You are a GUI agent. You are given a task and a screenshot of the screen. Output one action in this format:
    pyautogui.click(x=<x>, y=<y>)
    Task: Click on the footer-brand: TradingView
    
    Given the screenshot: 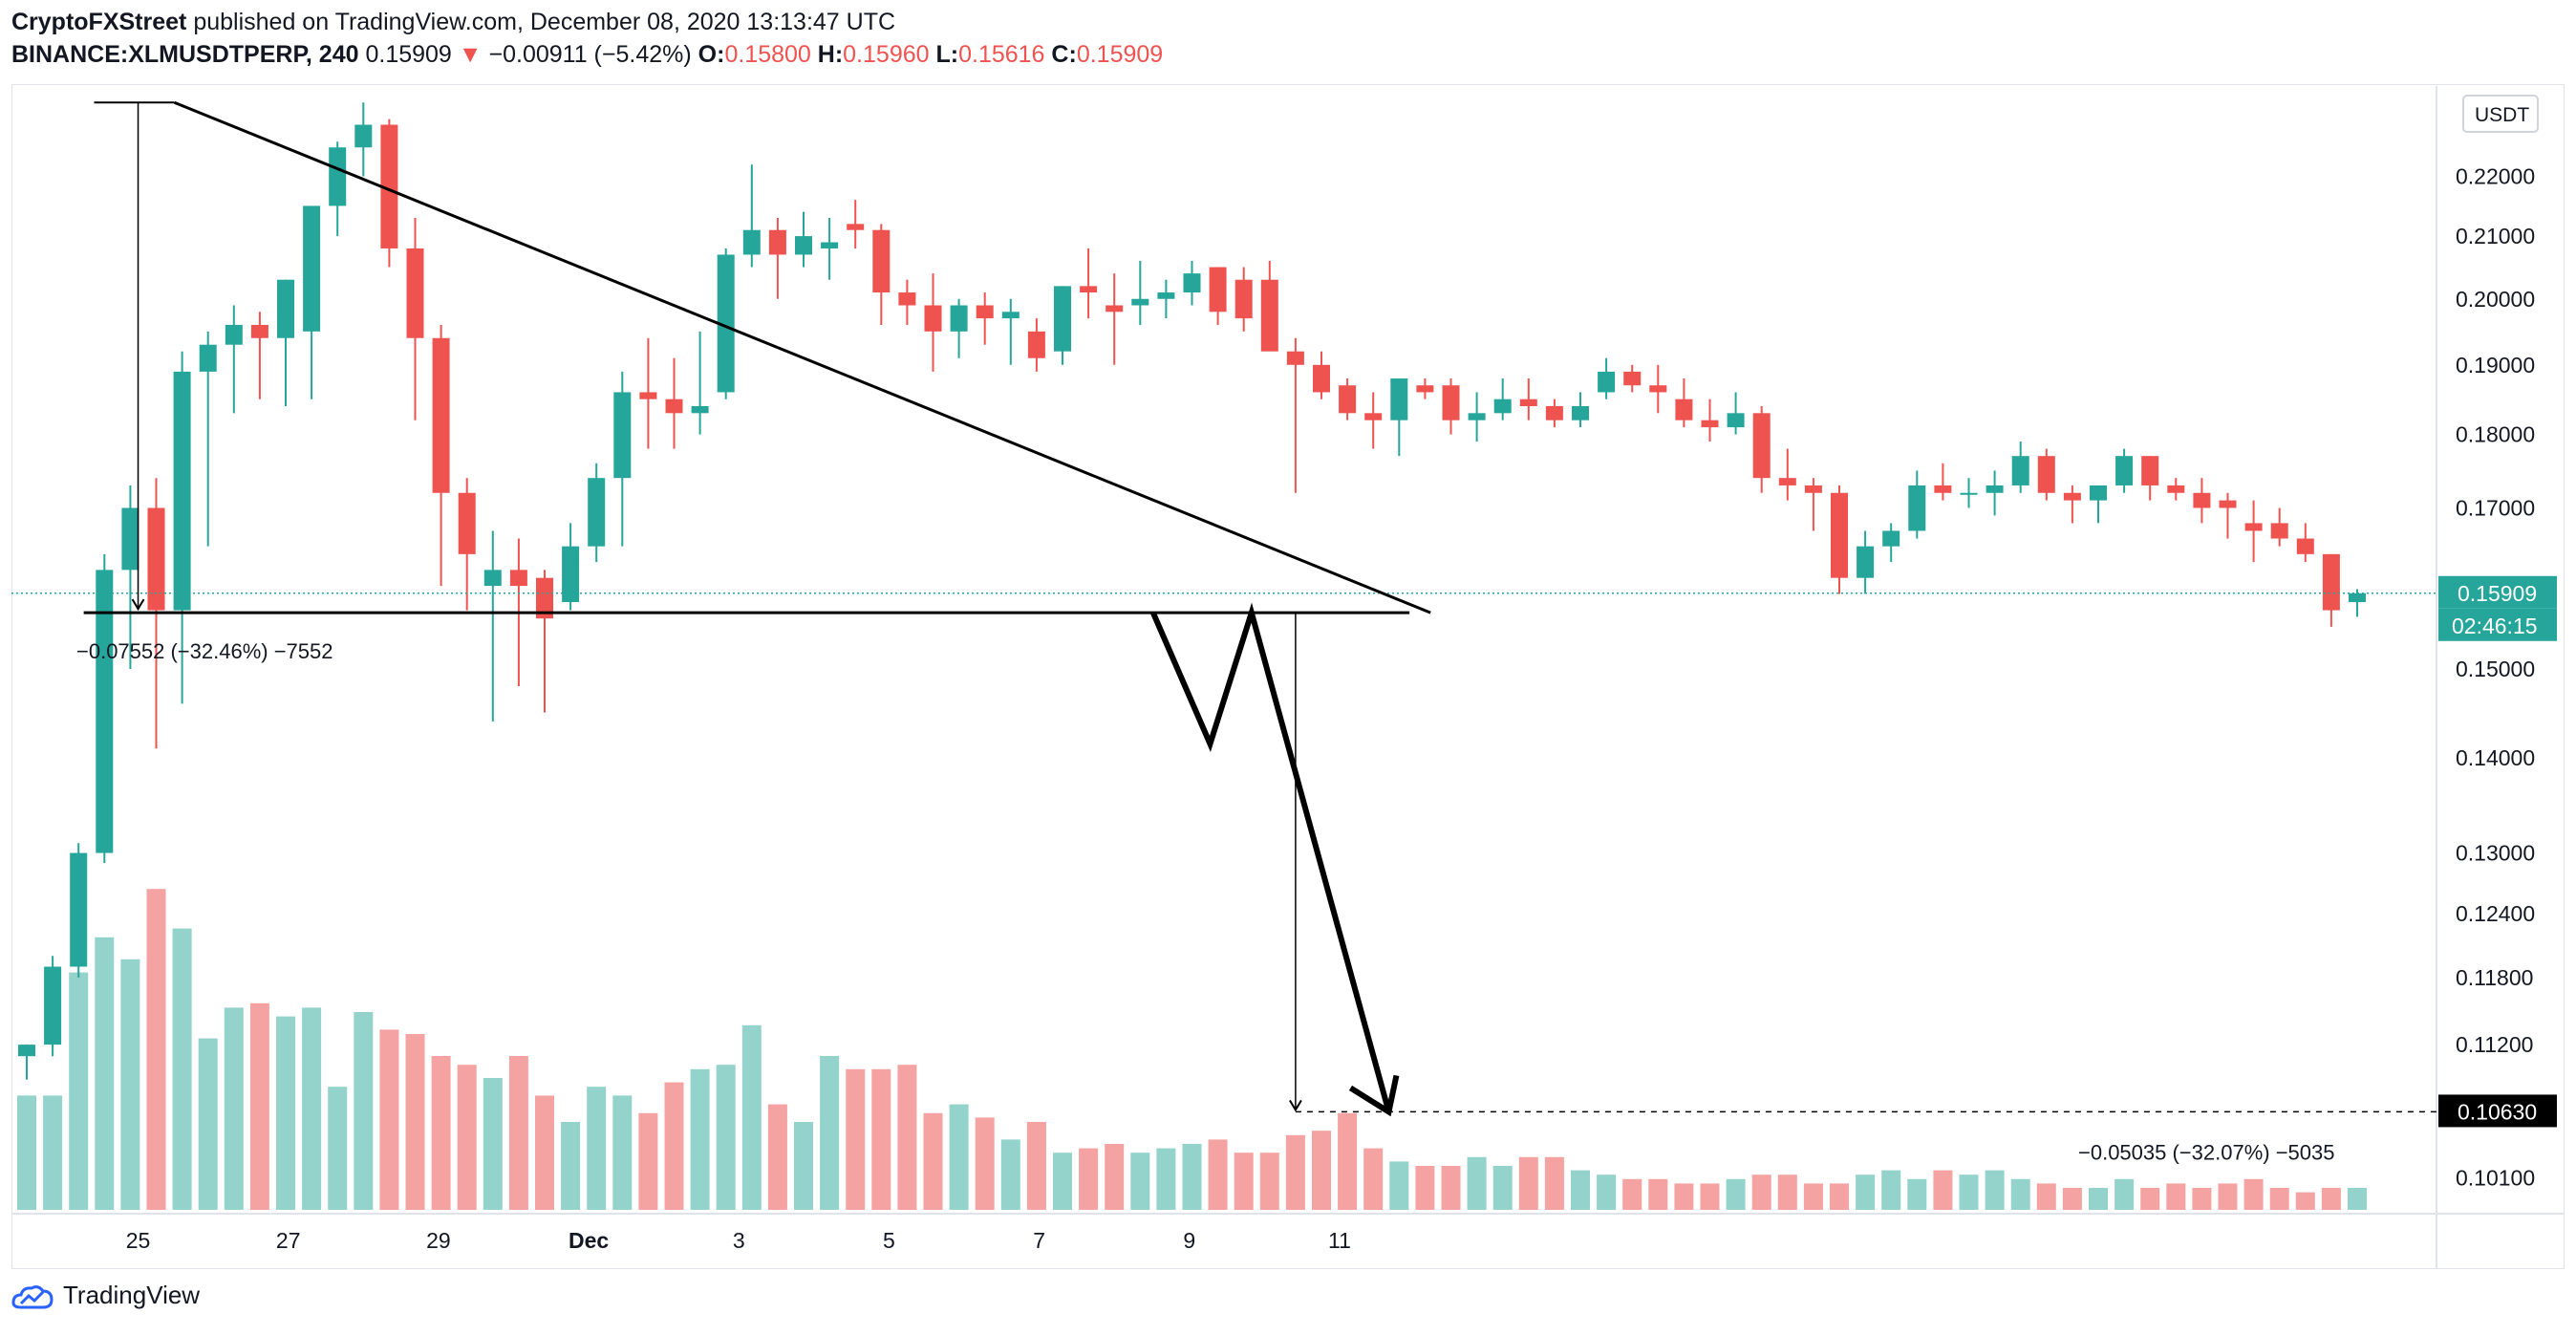 What is the action you would take?
    pyautogui.click(x=132, y=1295)
    